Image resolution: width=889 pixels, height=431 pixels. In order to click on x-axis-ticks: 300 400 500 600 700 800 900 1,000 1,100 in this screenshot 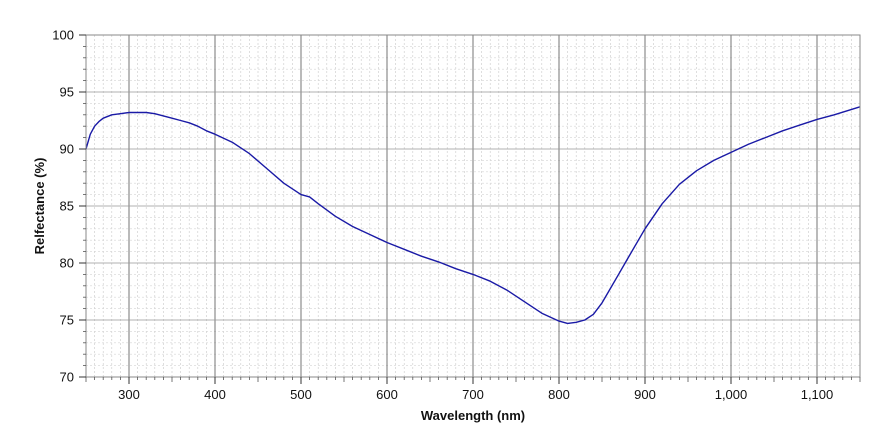, I will do `click(473, 389)`.